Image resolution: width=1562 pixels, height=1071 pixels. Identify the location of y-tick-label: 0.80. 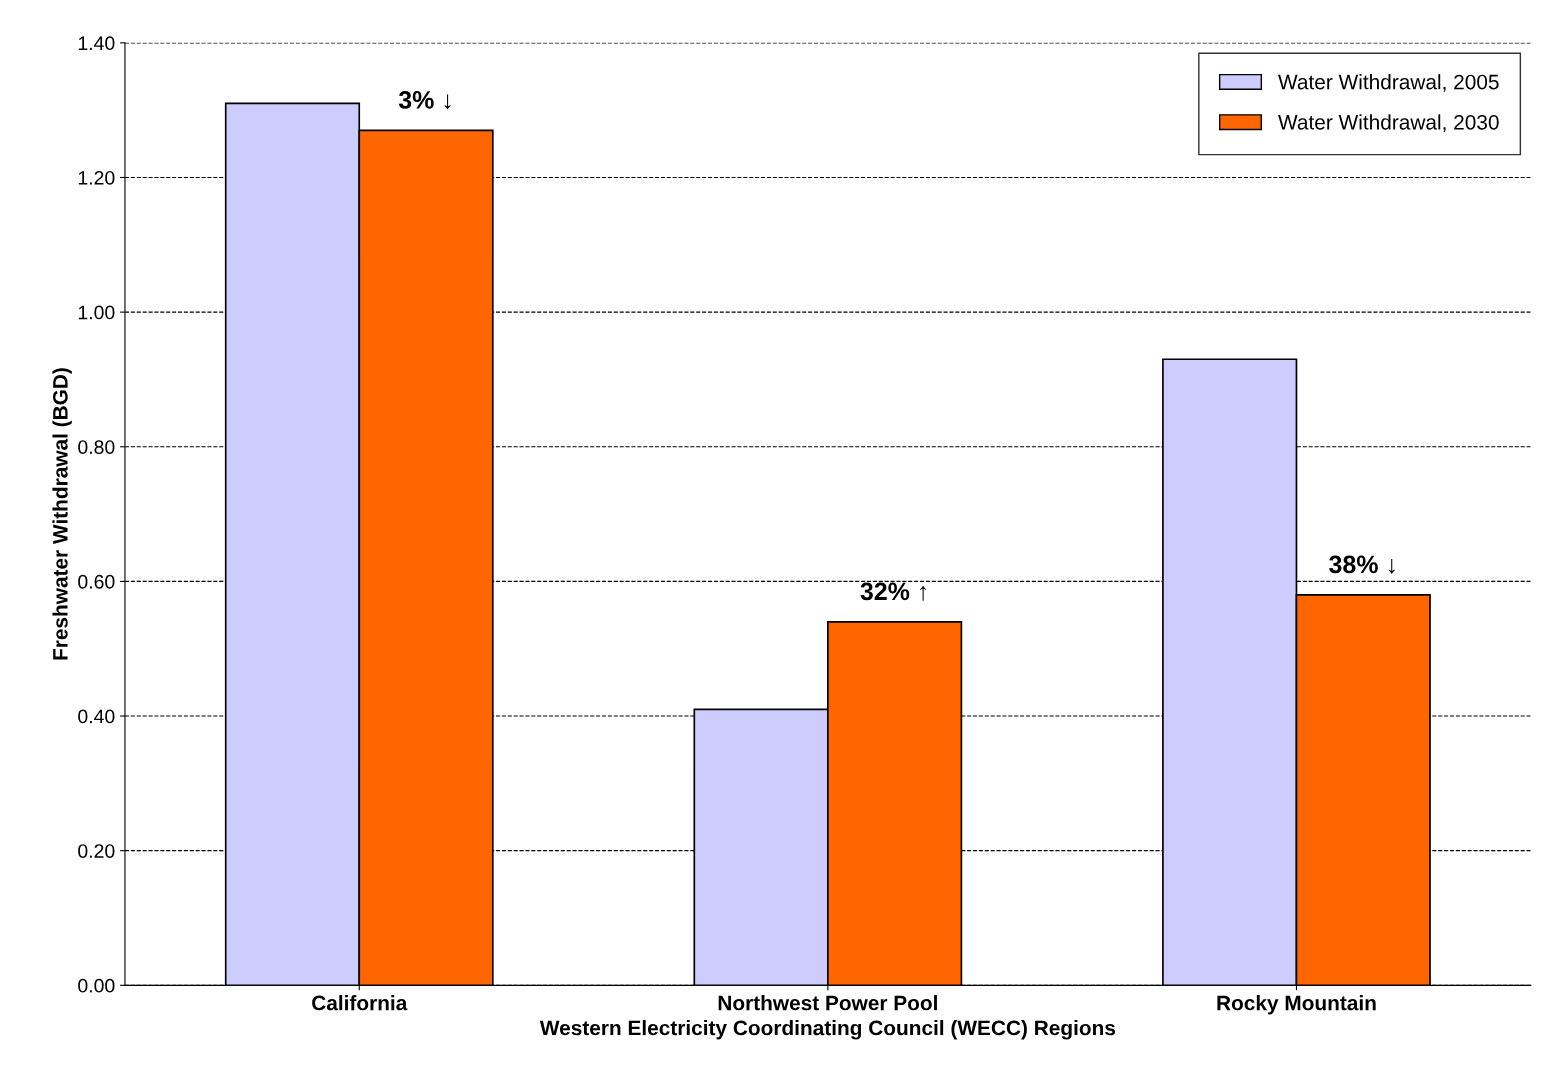
(96, 447).